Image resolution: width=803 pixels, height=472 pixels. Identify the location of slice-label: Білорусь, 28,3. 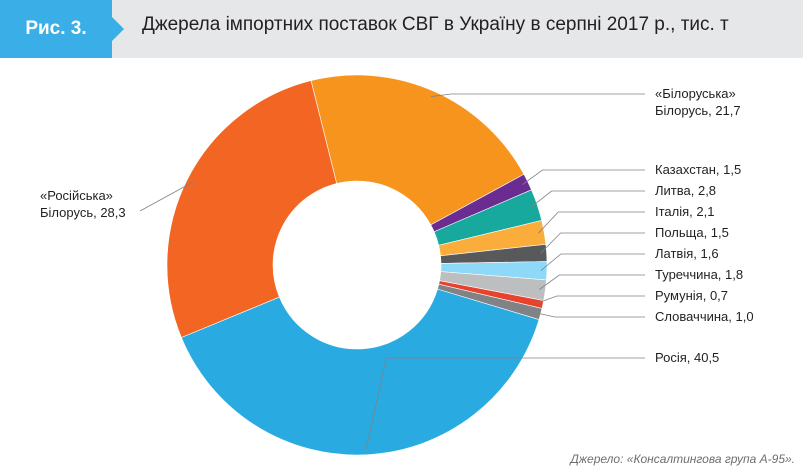
(83, 212).